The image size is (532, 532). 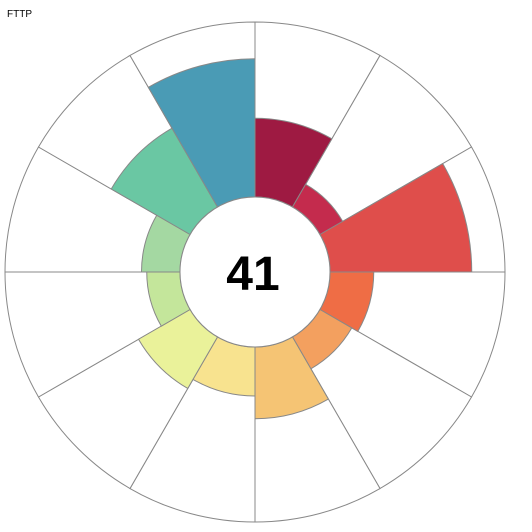 I want to click on center-value: 41, so click(x=252, y=274).